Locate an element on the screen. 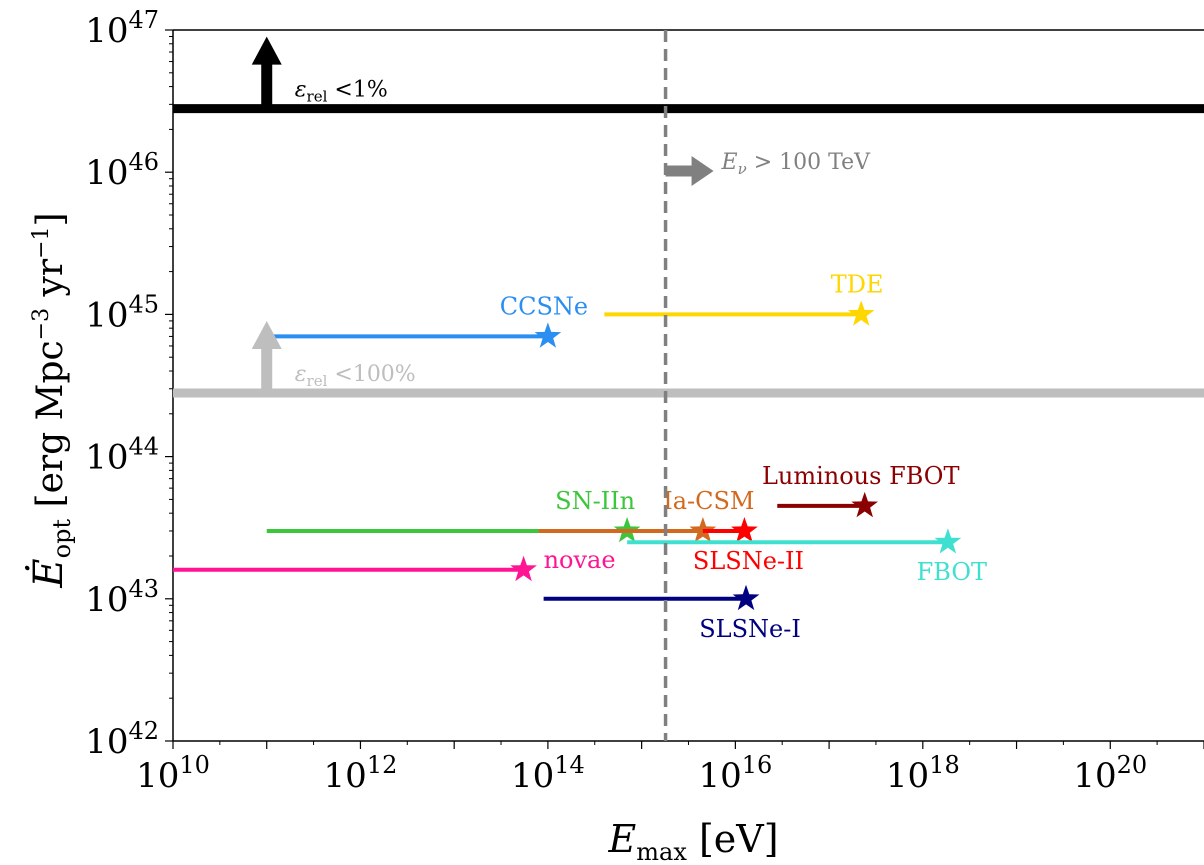 The width and height of the screenshot is (1204, 865). y-tick-exponent: 47 is located at coordinates (143, 20).